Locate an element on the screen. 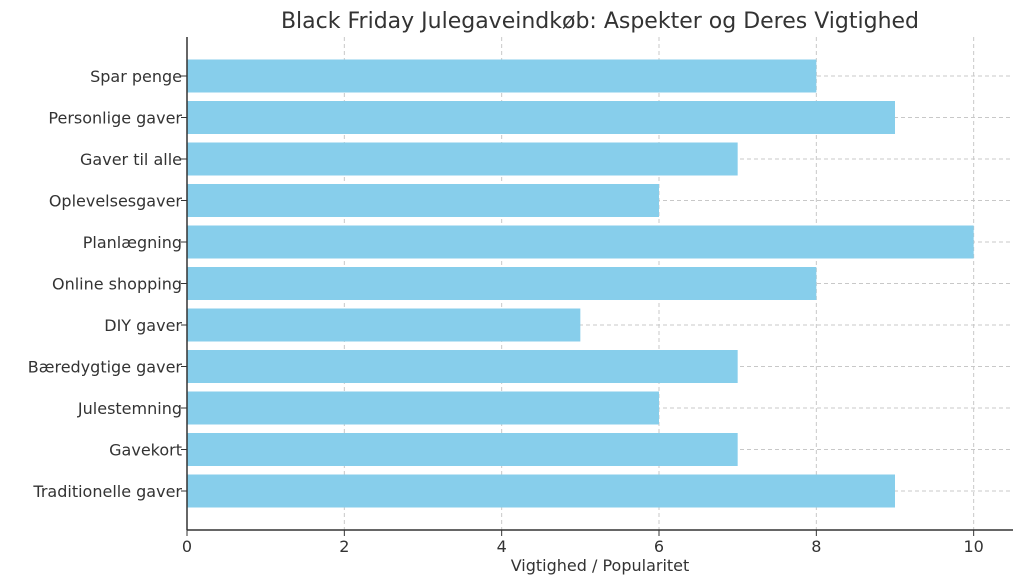  x-tick-labels: 0 2 4 6 8 10 is located at coordinates (583, 543).